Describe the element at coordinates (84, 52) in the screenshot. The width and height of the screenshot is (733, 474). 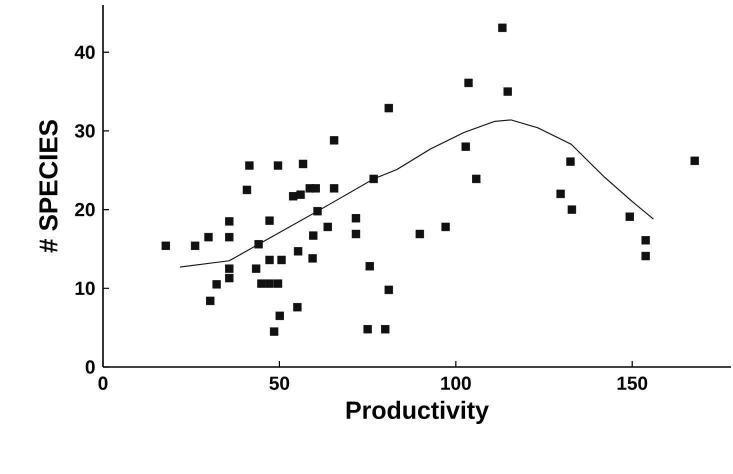
I see `y-tick-label: 40` at that location.